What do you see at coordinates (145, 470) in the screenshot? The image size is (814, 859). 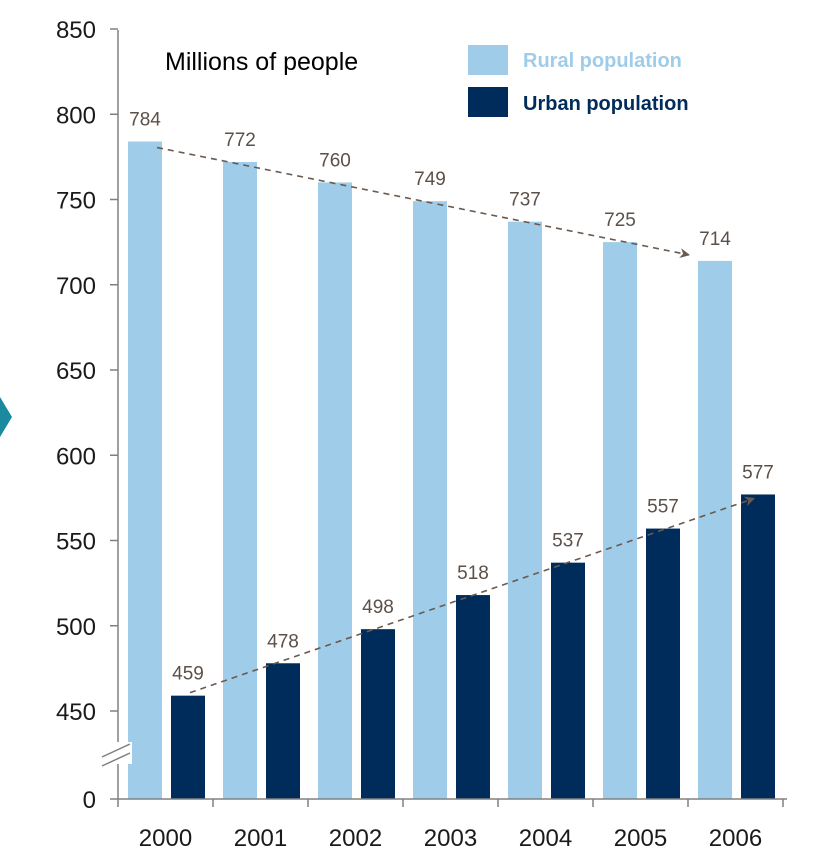 I see `bar-rural-2000` at bounding box center [145, 470].